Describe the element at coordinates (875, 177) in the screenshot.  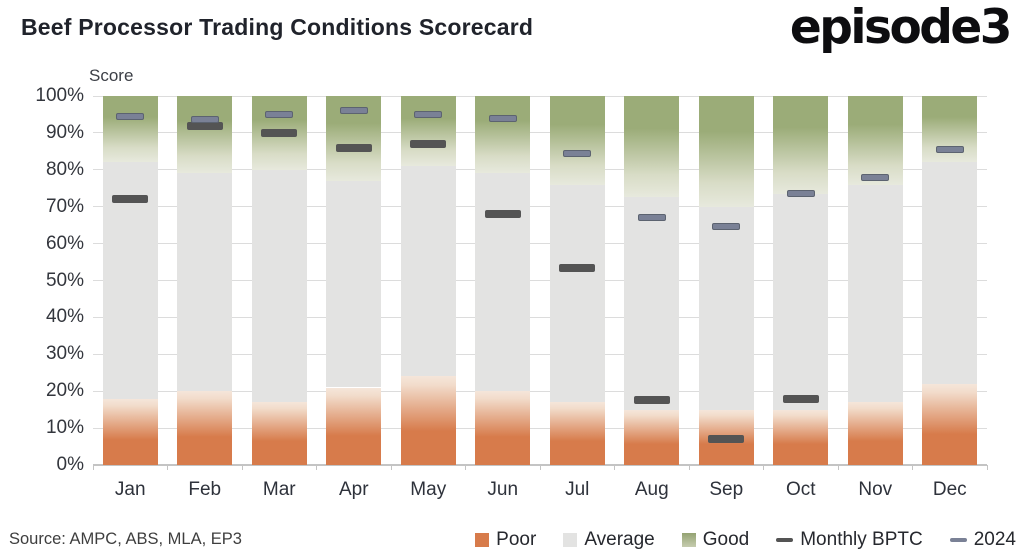
I see `marker-2024-nov` at that location.